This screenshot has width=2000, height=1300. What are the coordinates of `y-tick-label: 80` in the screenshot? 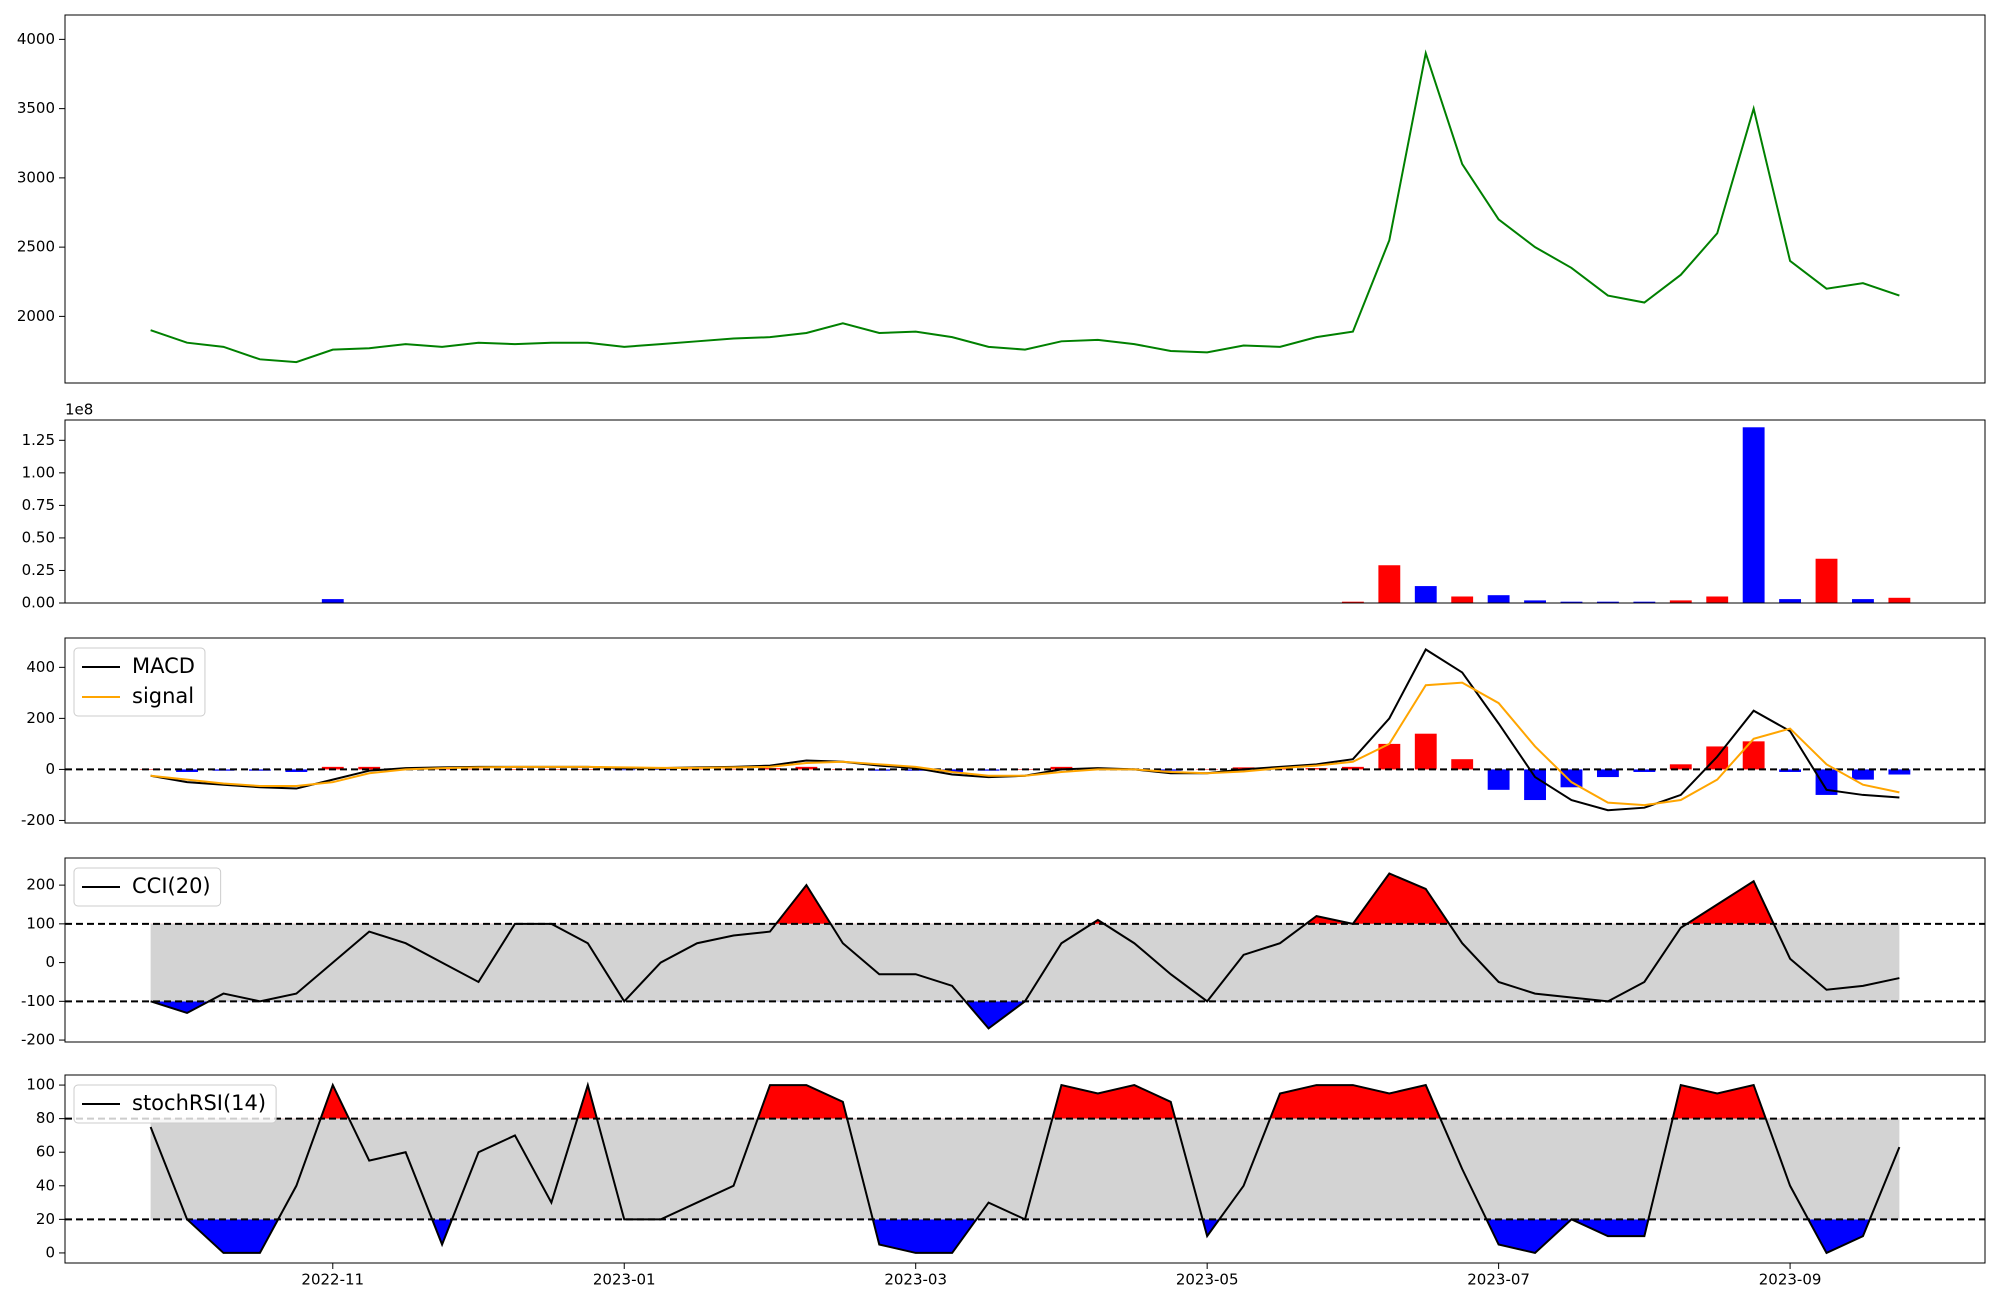 It's located at (45, 1118).